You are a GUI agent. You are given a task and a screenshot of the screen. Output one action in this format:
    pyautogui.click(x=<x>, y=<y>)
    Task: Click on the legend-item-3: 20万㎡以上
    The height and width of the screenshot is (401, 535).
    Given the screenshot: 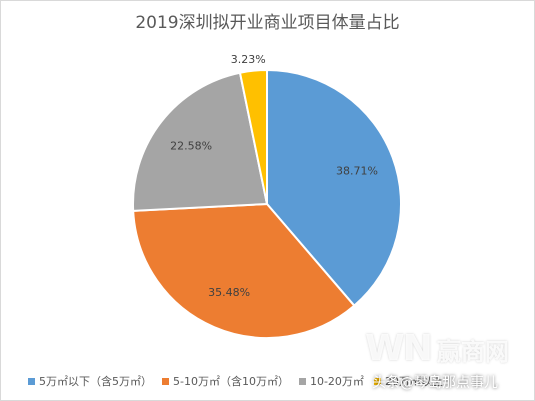 What is the action you would take?
    pyautogui.click(x=408, y=381)
    